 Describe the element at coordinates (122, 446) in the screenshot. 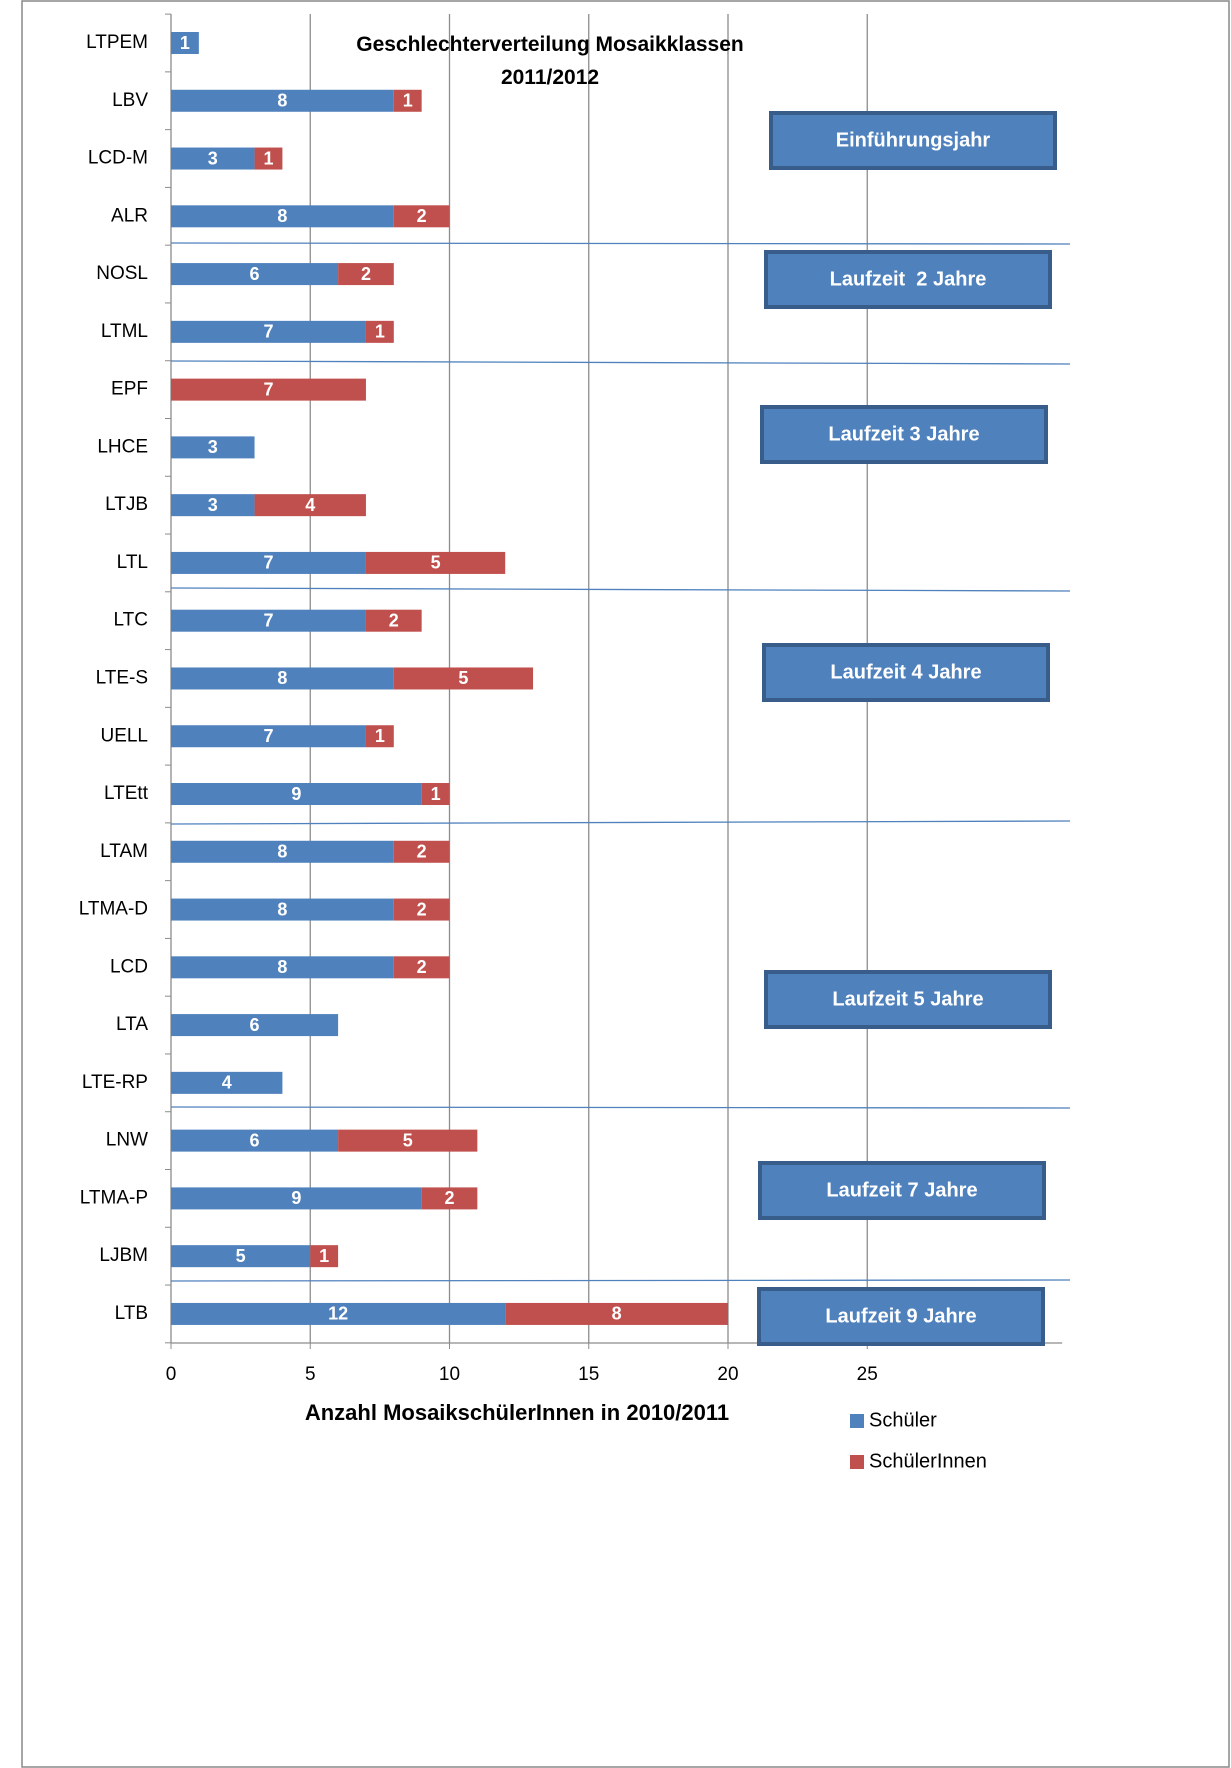

I see `y-tick-label: LHCE` at that location.